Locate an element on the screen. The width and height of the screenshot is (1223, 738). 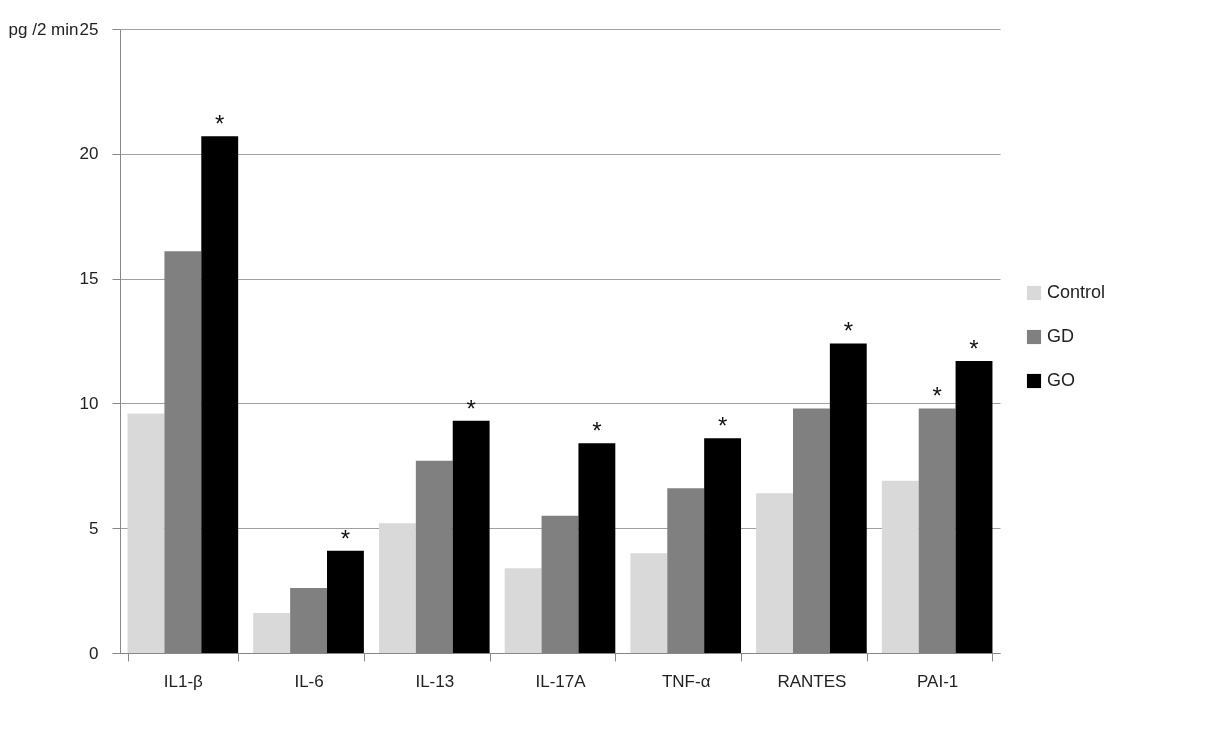
y-tick-label: 10 is located at coordinates (89, 403).